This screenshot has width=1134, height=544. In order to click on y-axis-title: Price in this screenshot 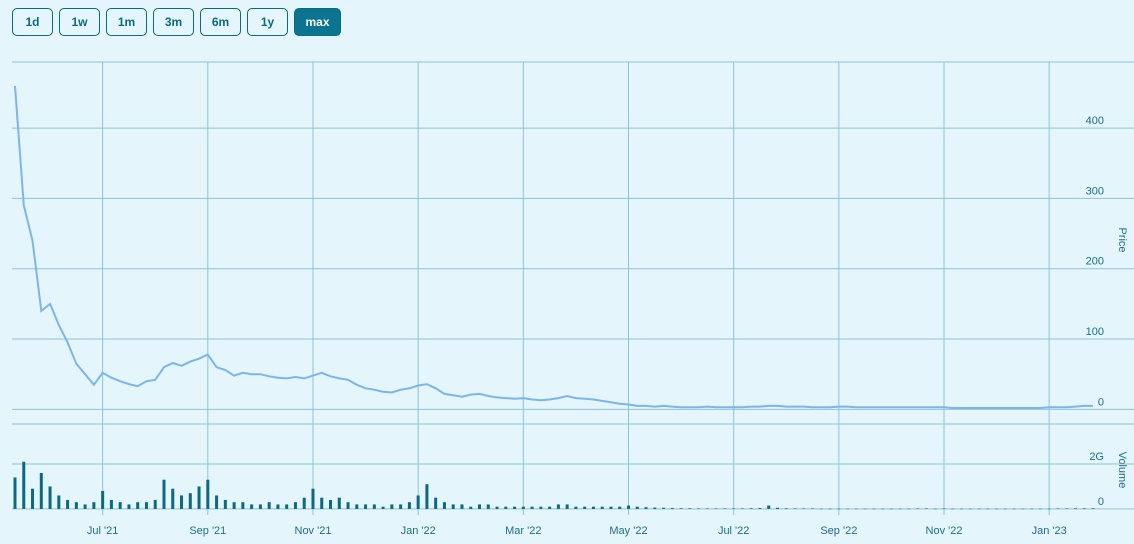, I will do `click(1122, 239)`.